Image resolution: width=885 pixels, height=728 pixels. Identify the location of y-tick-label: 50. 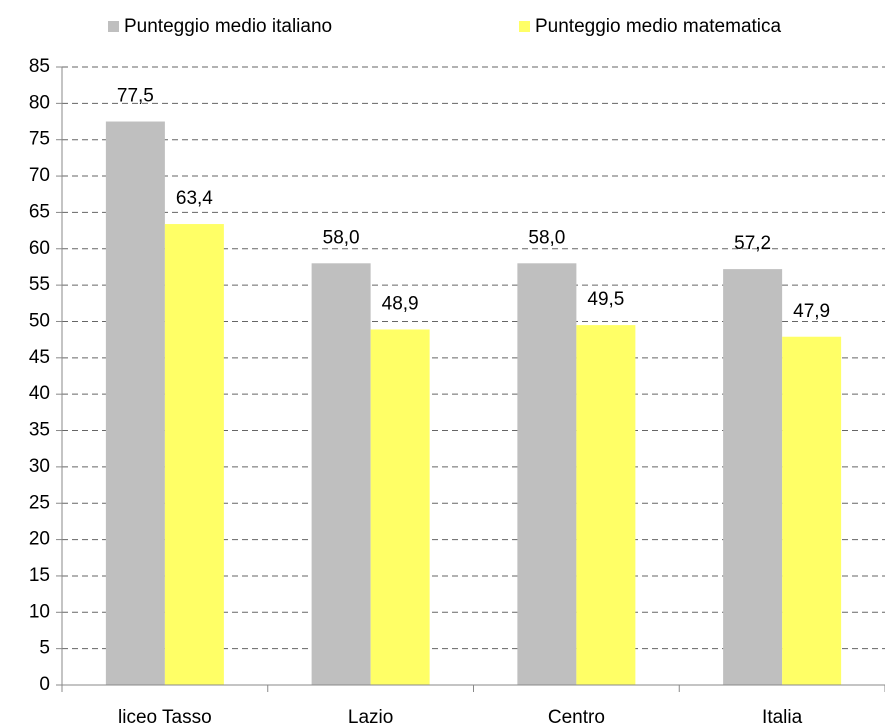
(39, 320).